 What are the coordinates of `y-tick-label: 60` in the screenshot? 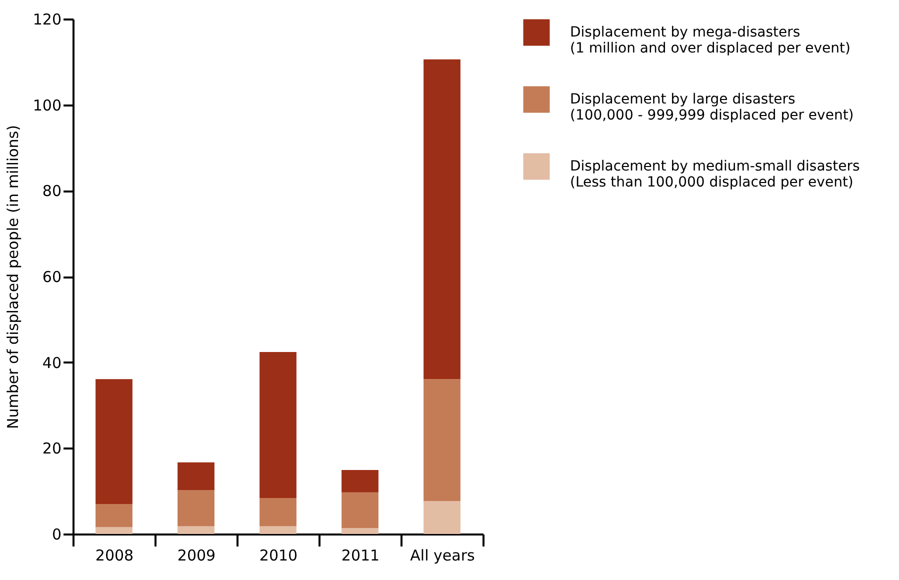 It's located at (52, 277).